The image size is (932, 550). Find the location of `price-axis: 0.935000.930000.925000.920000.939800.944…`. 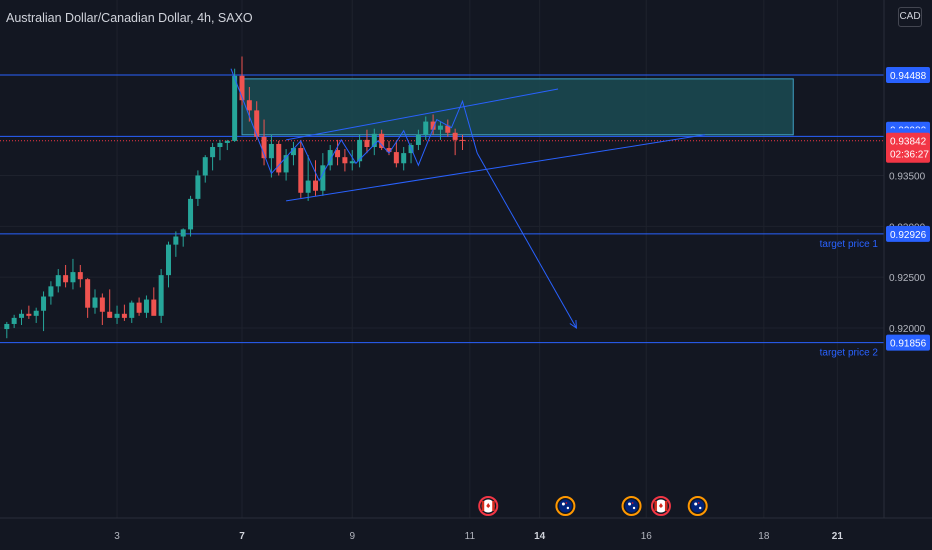

price-axis: 0.935000.930000.925000.920000.939800.944… is located at coordinates (907, 275).